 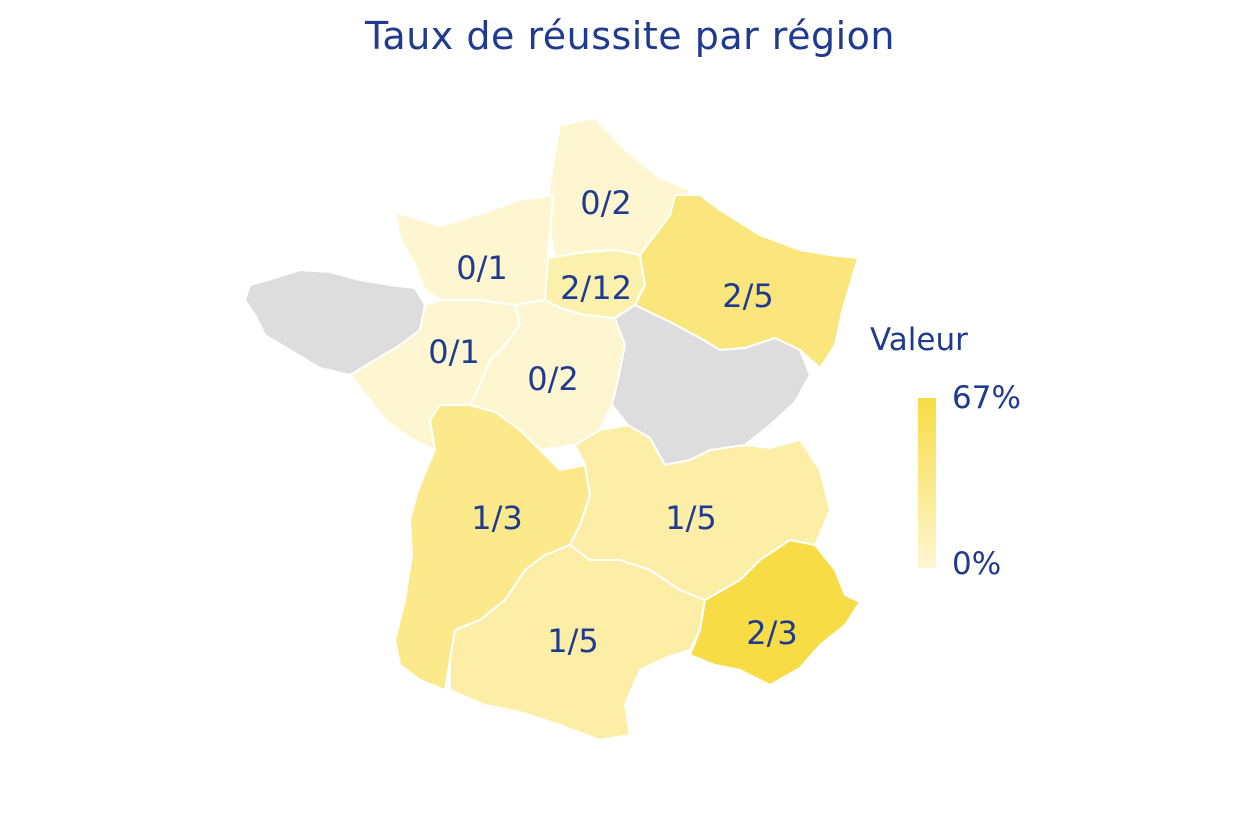 What do you see at coordinates (497, 518) in the screenshot?
I see `label-nouvelle-aquitaine: 1/3` at bounding box center [497, 518].